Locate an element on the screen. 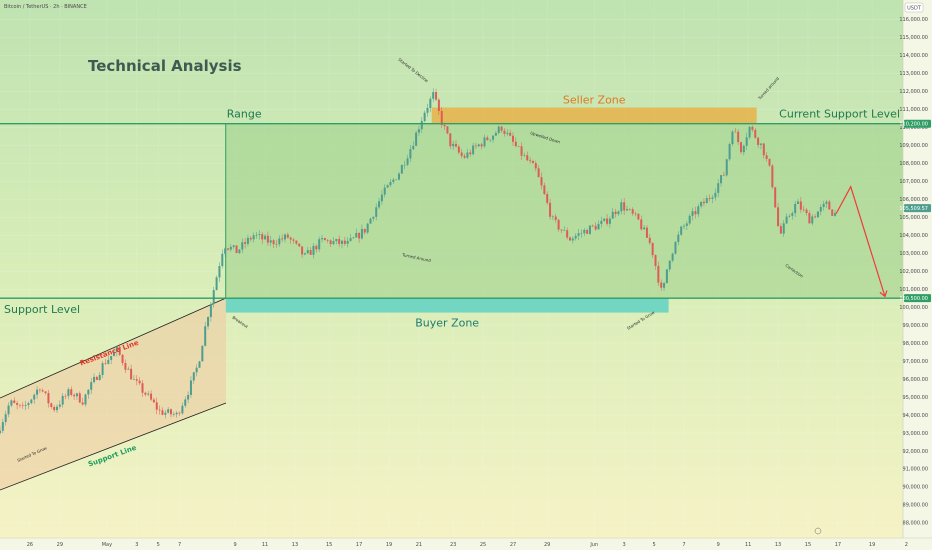  price-tick-label: 108,000.00 is located at coordinates (913, 164).